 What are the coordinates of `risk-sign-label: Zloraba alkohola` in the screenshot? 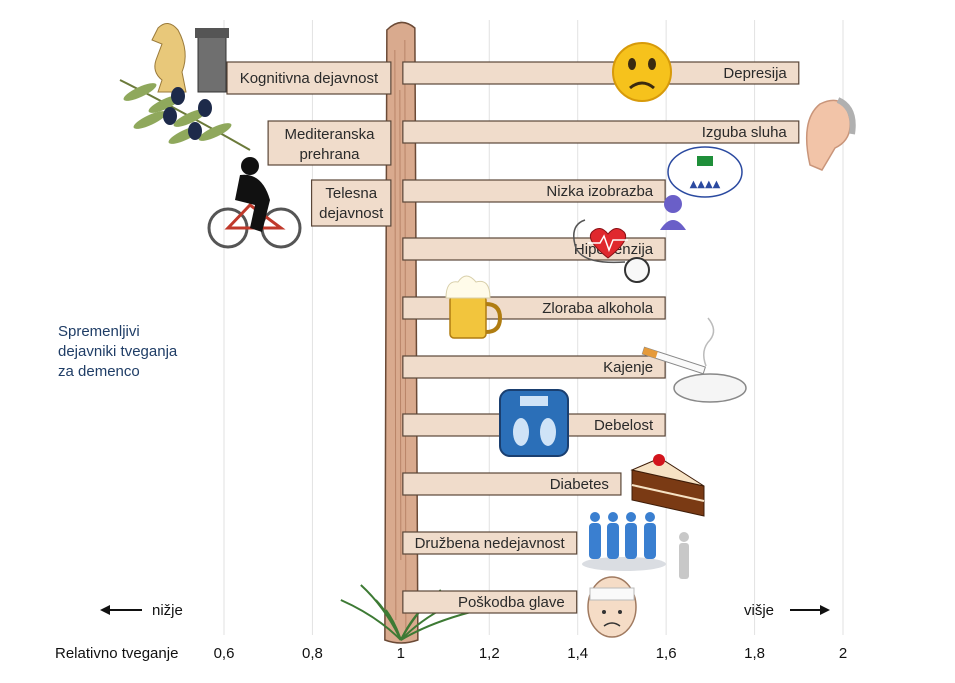 It's located at (598, 308).